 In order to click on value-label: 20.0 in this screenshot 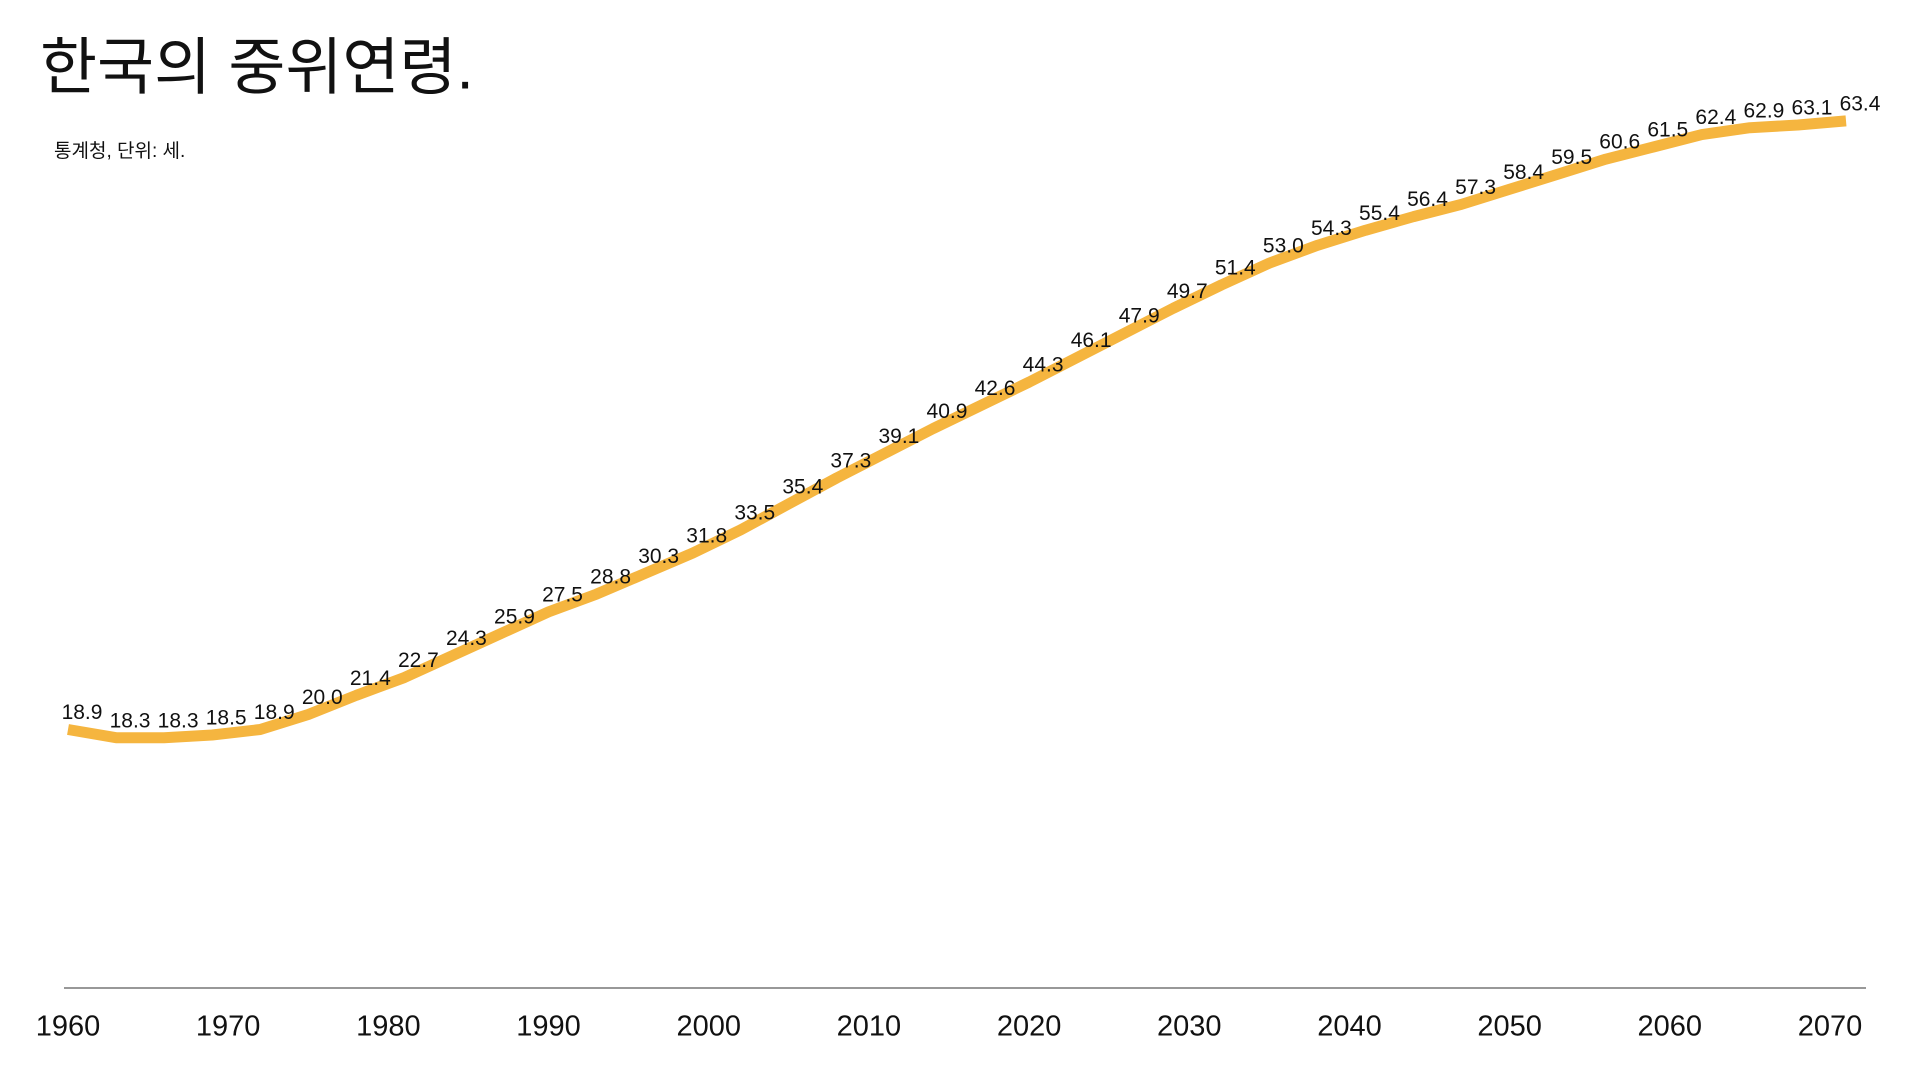, I will do `click(322, 697)`.